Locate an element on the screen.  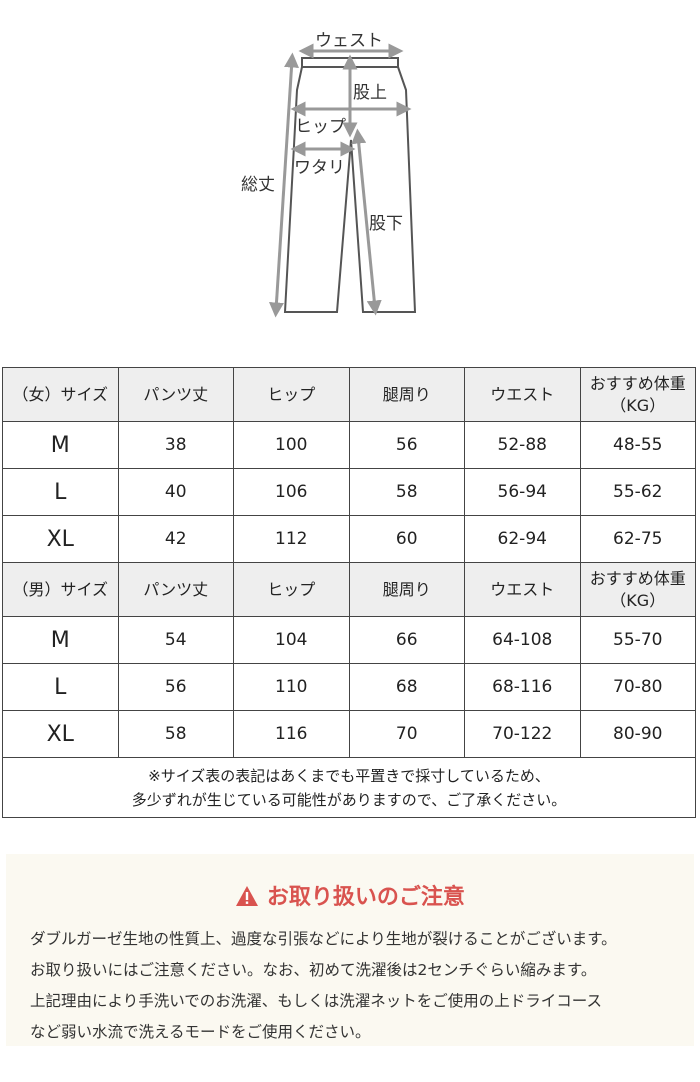
women-size-row-cell: 106 is located at coordinates (291, 492).